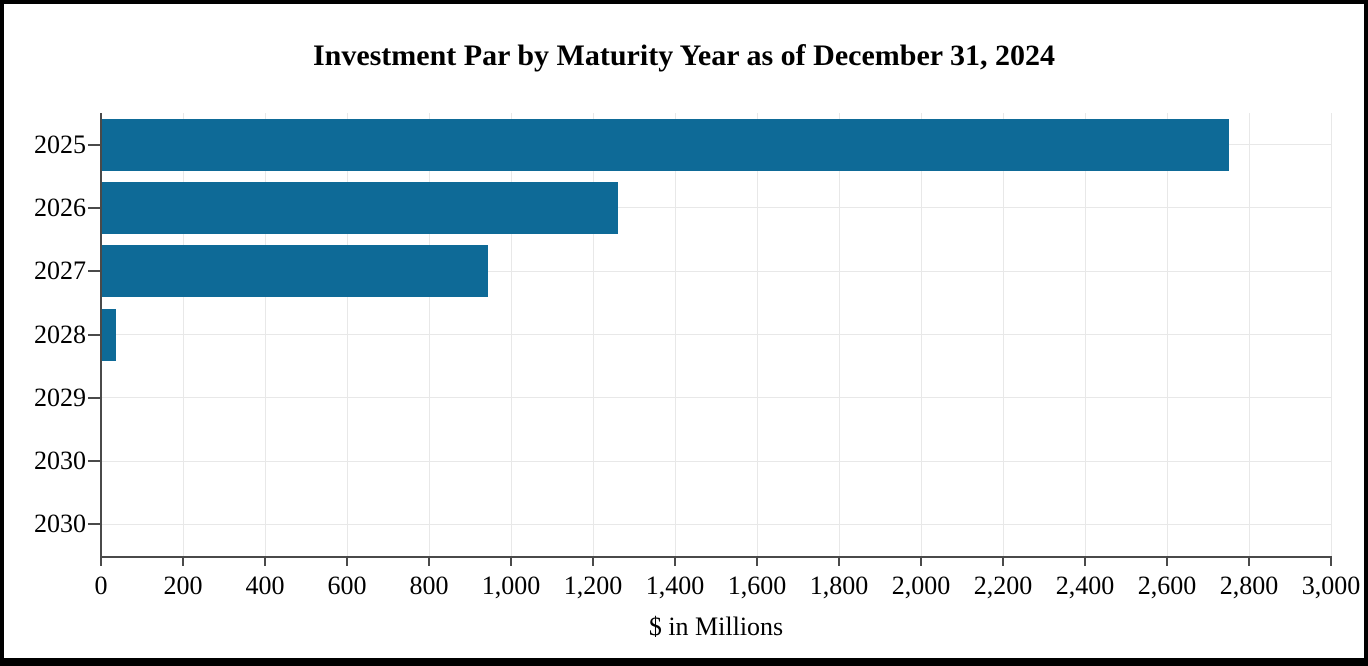 This screenshot has height=666, width=1368. I want to click on x-tick-label: 2,800, so click(1249, 585).